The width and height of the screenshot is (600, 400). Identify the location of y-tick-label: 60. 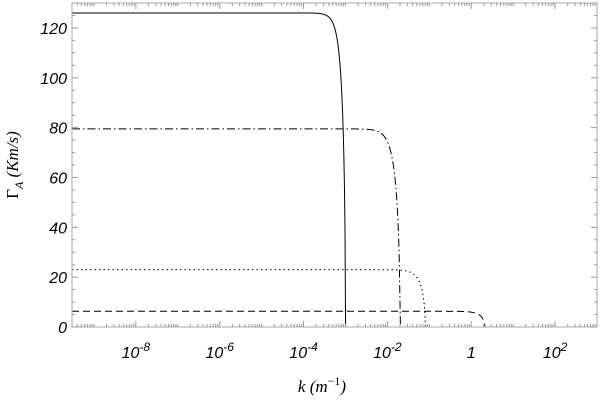
(58, 178).